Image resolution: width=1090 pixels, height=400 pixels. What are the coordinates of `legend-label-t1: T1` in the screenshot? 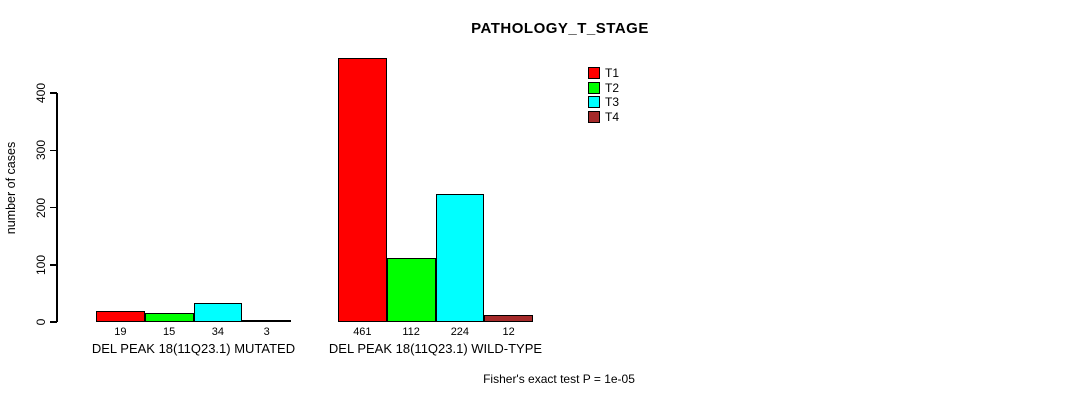 It's located at (612, 73).